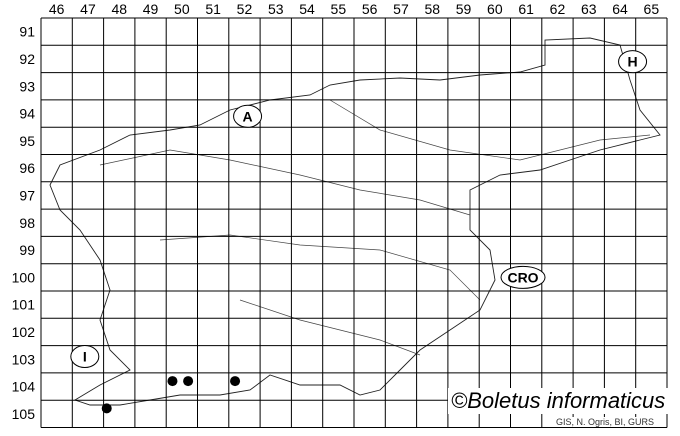  I want to click on column-label: 55, so click(339, 9).